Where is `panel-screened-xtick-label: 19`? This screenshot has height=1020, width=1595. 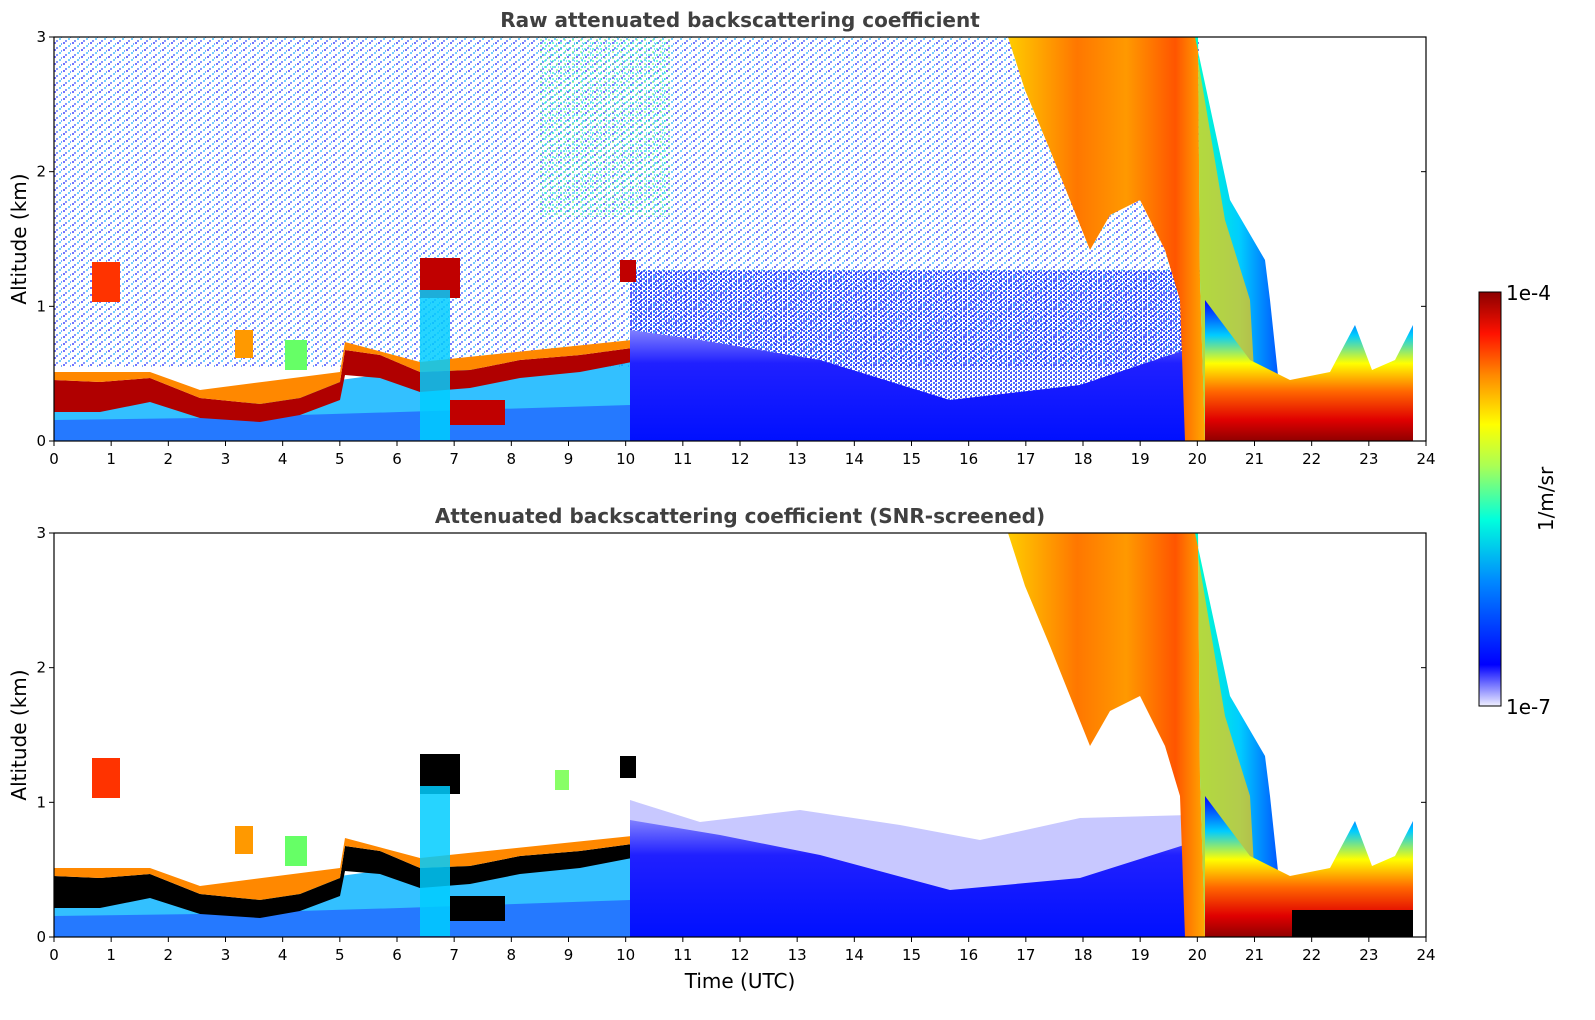
panel-screened-xtick-label: 19 is located at coordinates (1140, 955).